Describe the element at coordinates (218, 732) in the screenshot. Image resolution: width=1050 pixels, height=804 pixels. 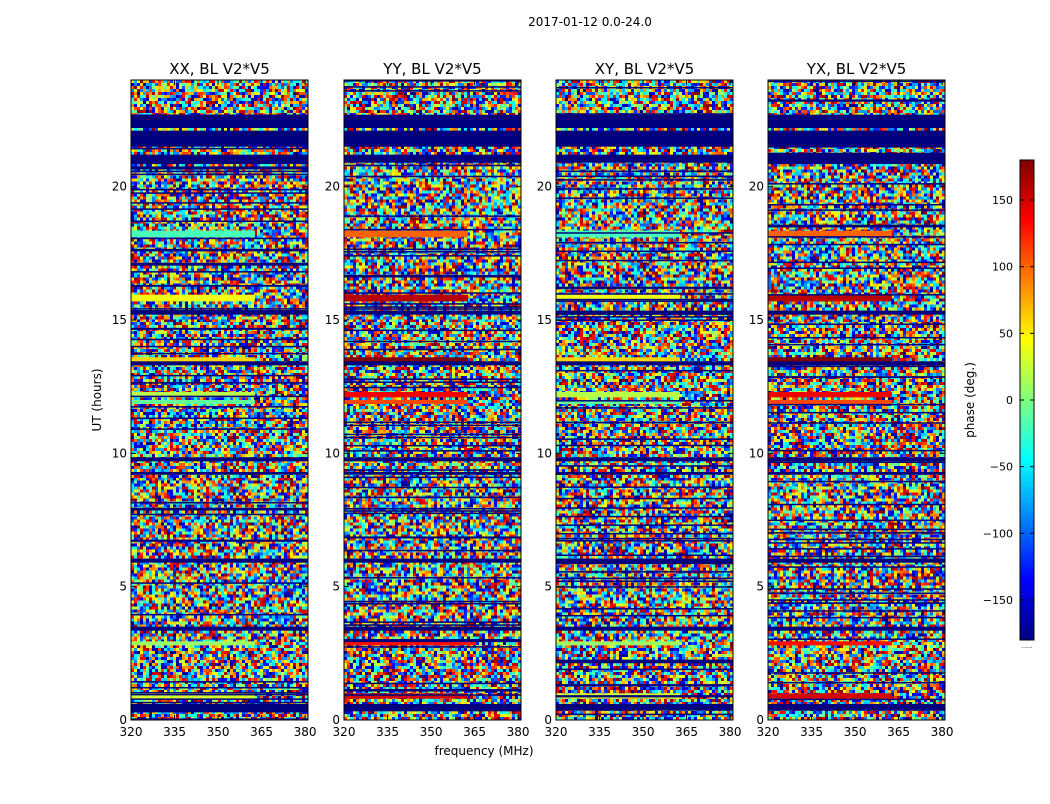
I see `x-tick-label: 350` at that location.